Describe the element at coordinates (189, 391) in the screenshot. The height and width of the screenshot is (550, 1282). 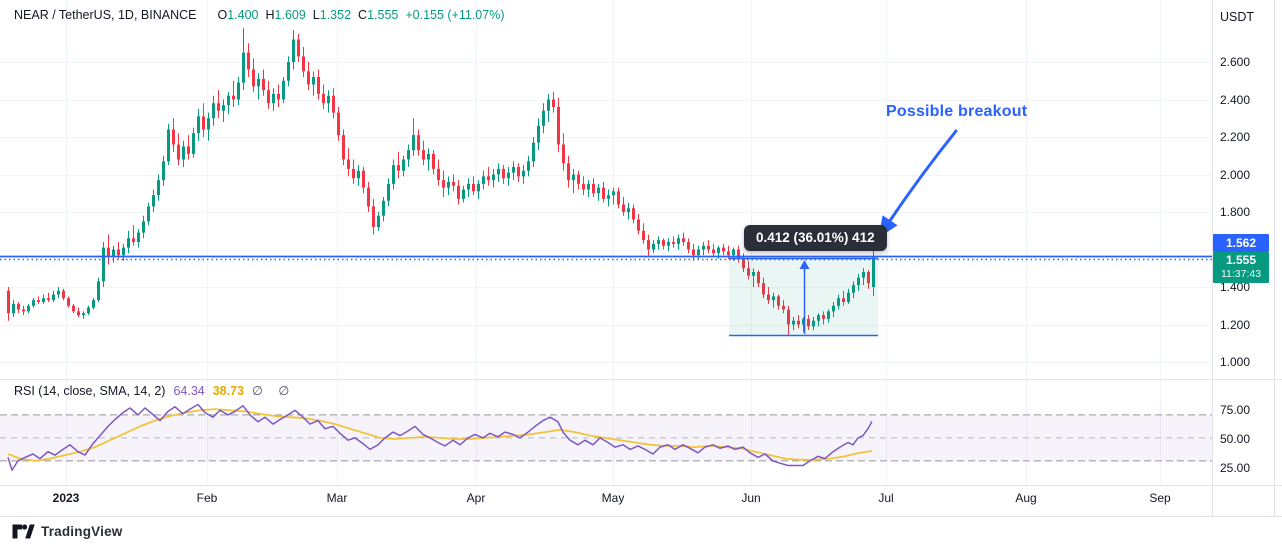
I see `rsi-value: 64.34` at that location.